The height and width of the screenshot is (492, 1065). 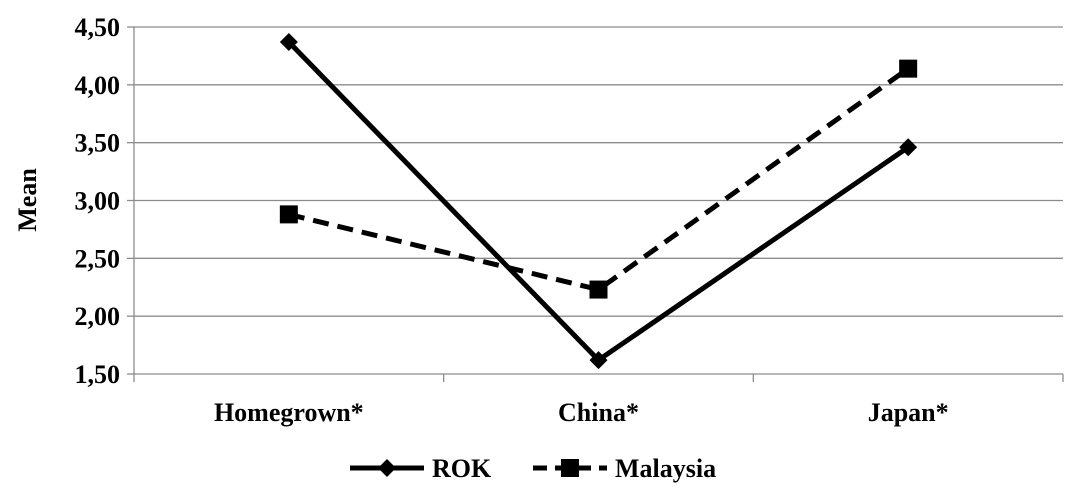 I want to click on legend: ROK Malaysia, so click(x=533, y=468).